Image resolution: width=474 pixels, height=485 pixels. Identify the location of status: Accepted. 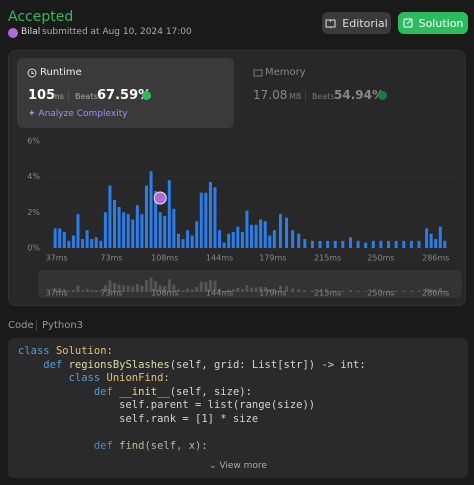
(41, 17).